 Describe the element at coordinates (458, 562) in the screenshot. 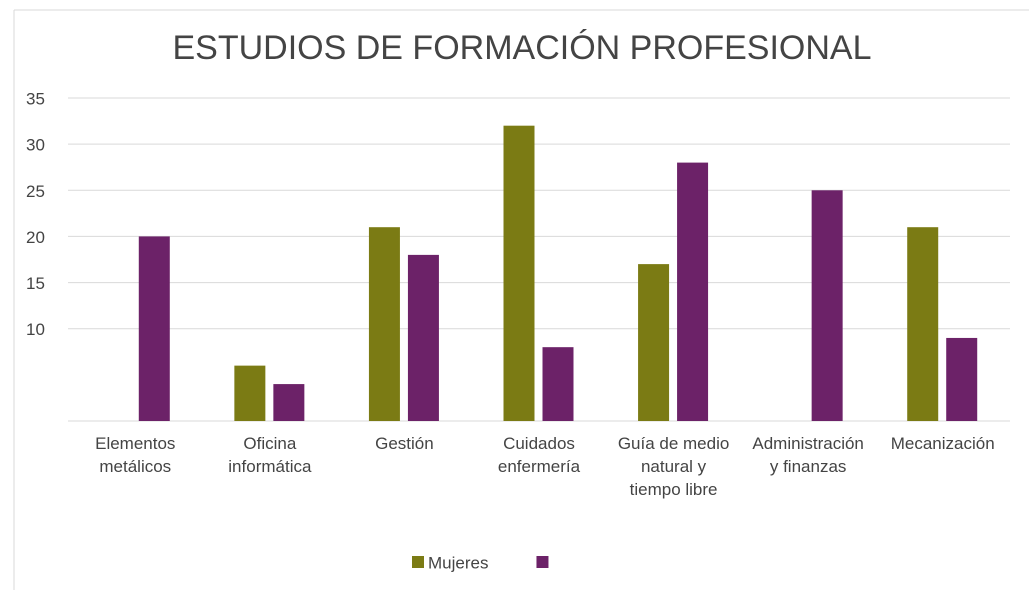

I see `legend-label: Mujeres` at that location.